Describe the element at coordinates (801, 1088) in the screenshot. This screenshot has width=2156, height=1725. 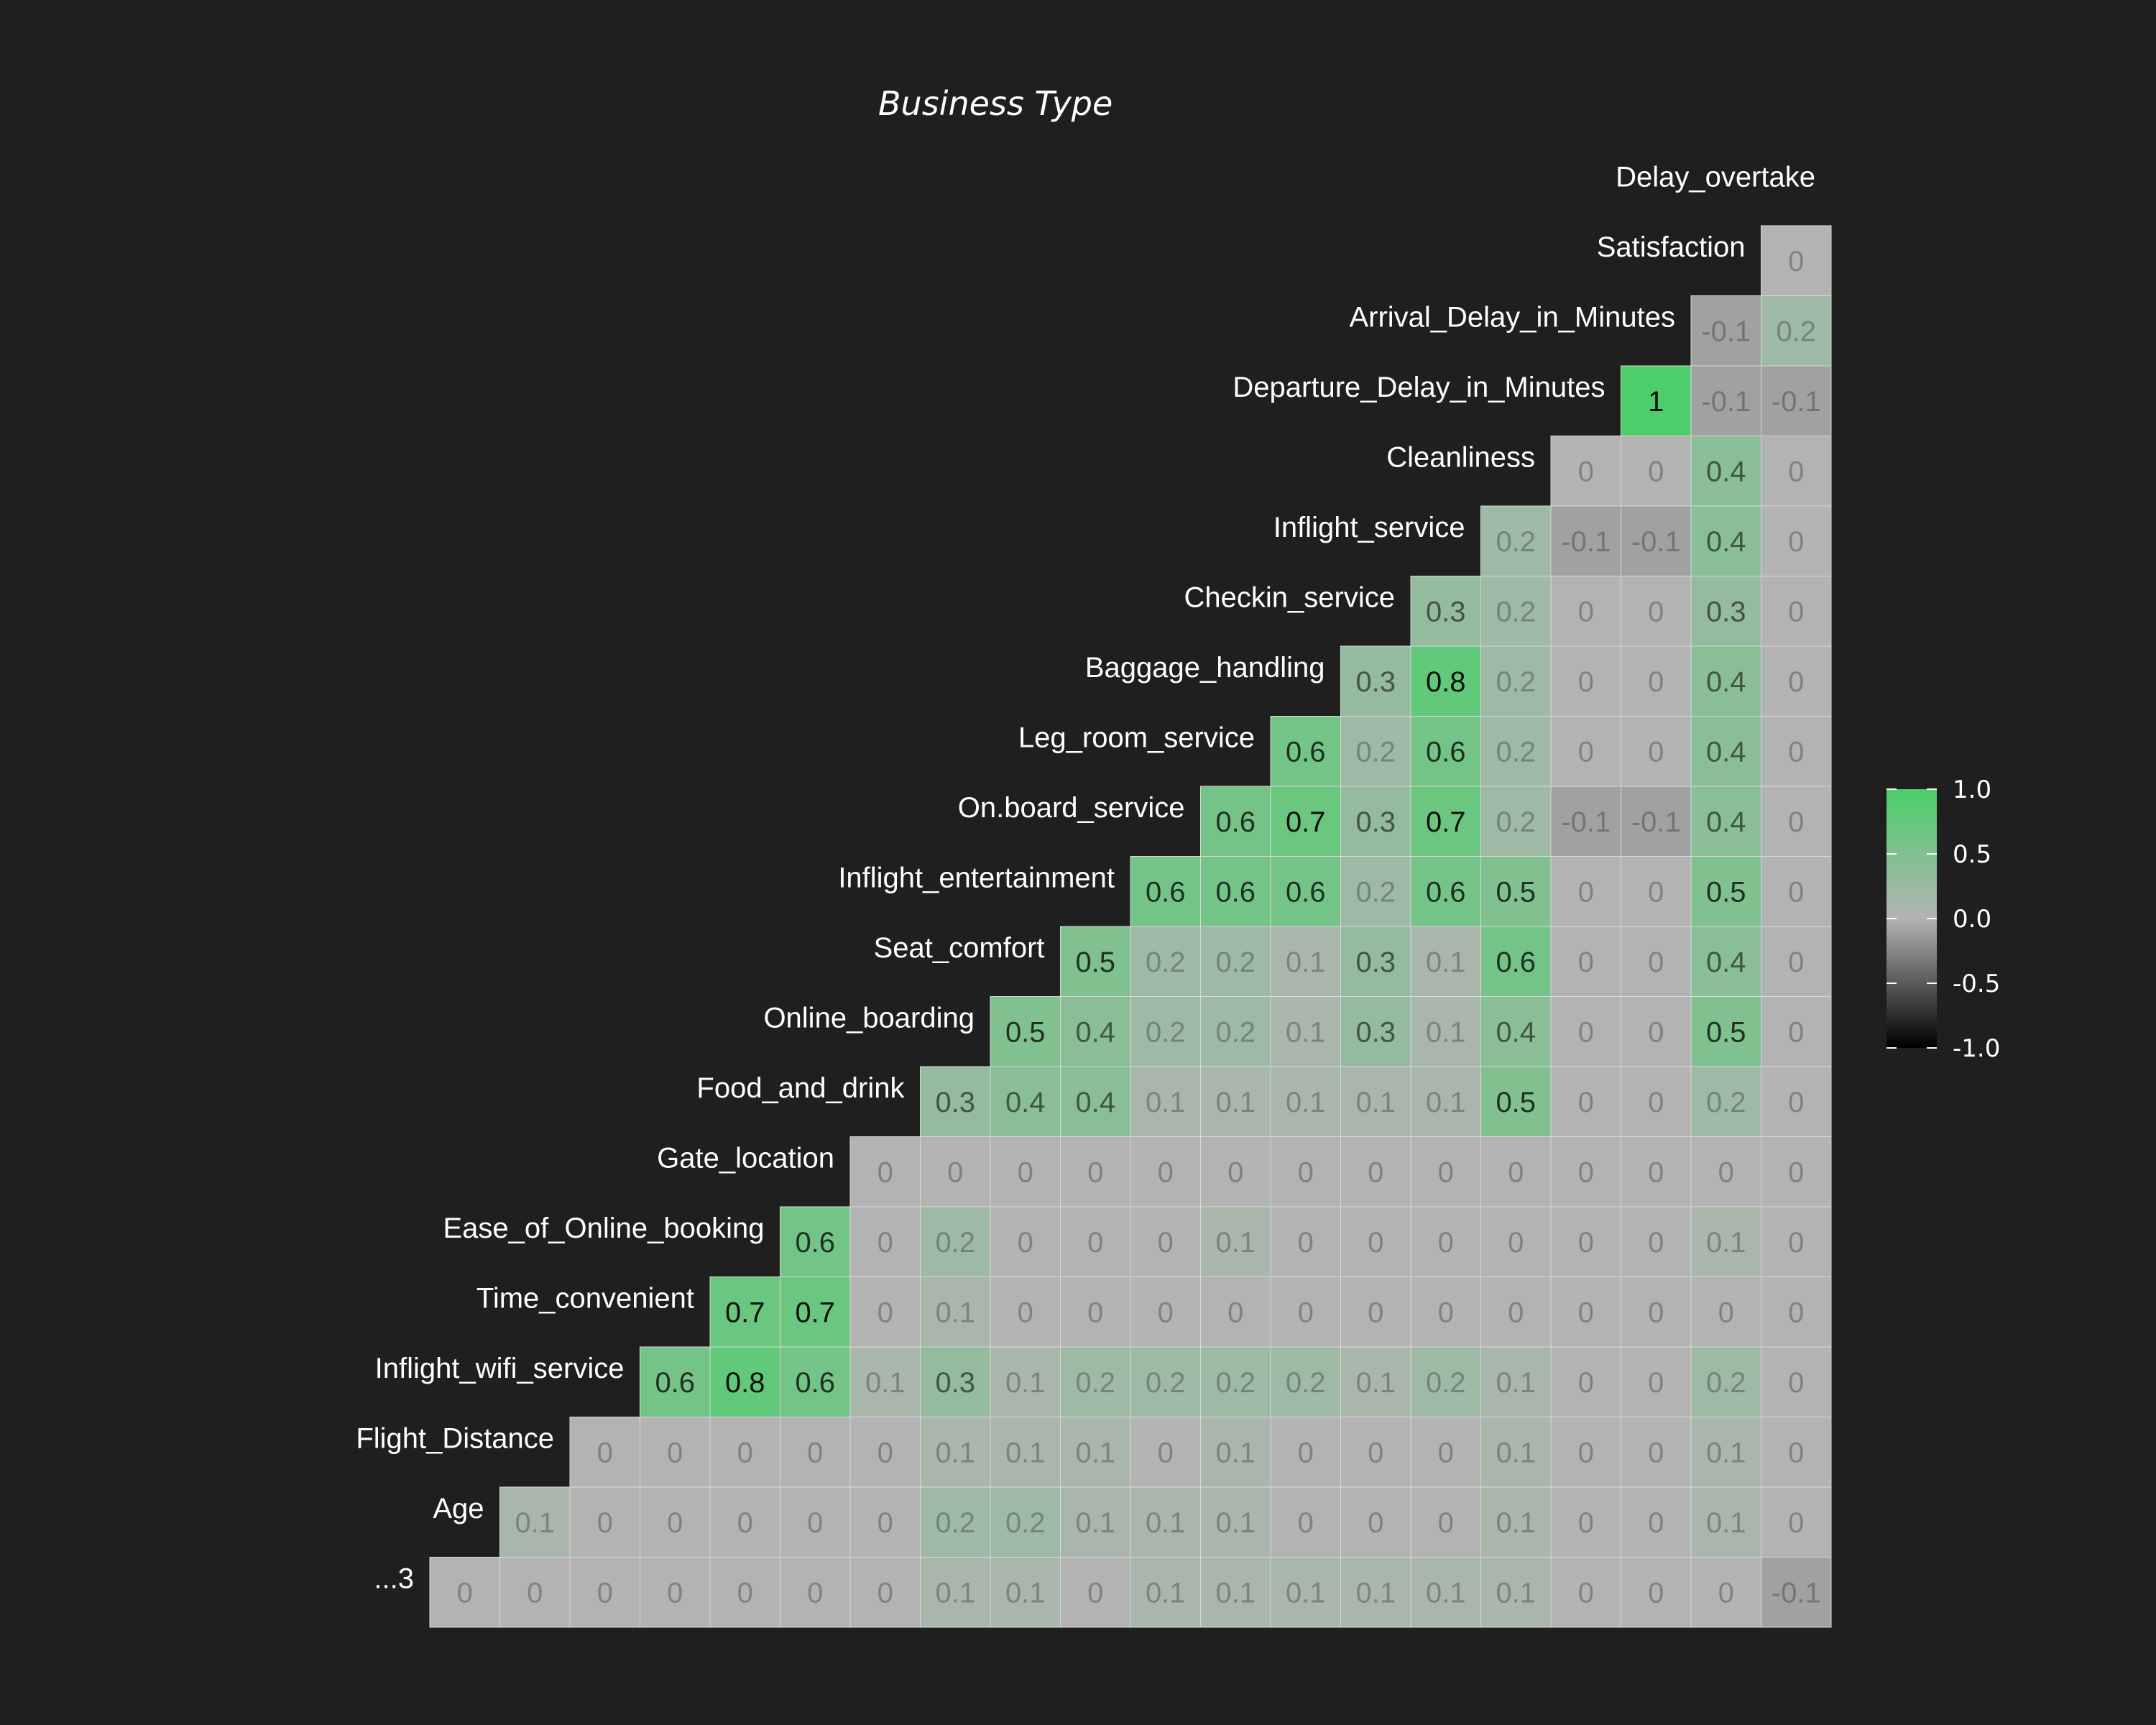
I see `variable-label: Food_and_drink` at that location.